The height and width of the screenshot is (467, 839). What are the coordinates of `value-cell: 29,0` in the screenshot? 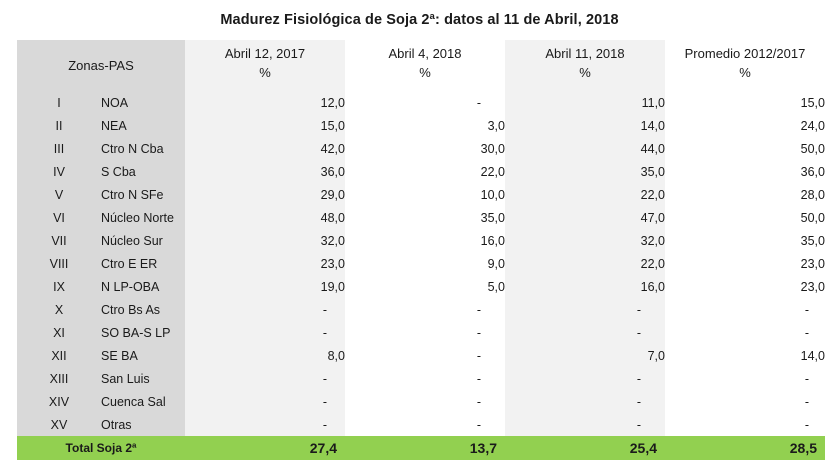 It's located at (265, 194).